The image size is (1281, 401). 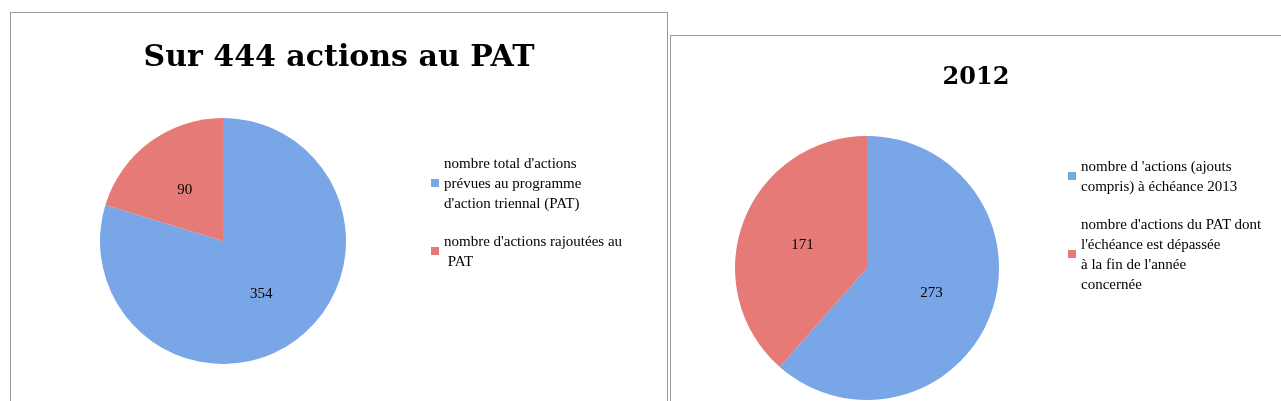 What do you see at coordinates (515, 183) in the screenshot?
I see `legend-label: nombre total d'actions prévues au programme d'action triennal (PAT)` at bounding box center [515, 183].